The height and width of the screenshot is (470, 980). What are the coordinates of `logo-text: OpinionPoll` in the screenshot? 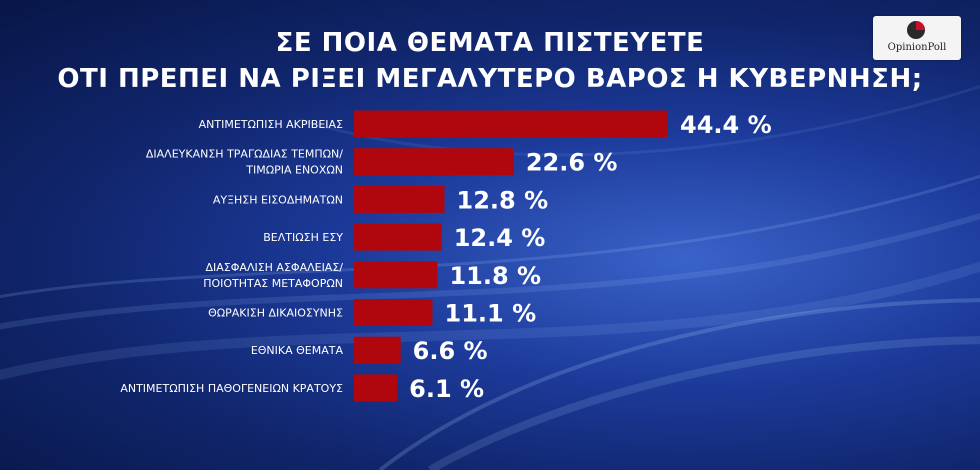 It's located at (917, 47).